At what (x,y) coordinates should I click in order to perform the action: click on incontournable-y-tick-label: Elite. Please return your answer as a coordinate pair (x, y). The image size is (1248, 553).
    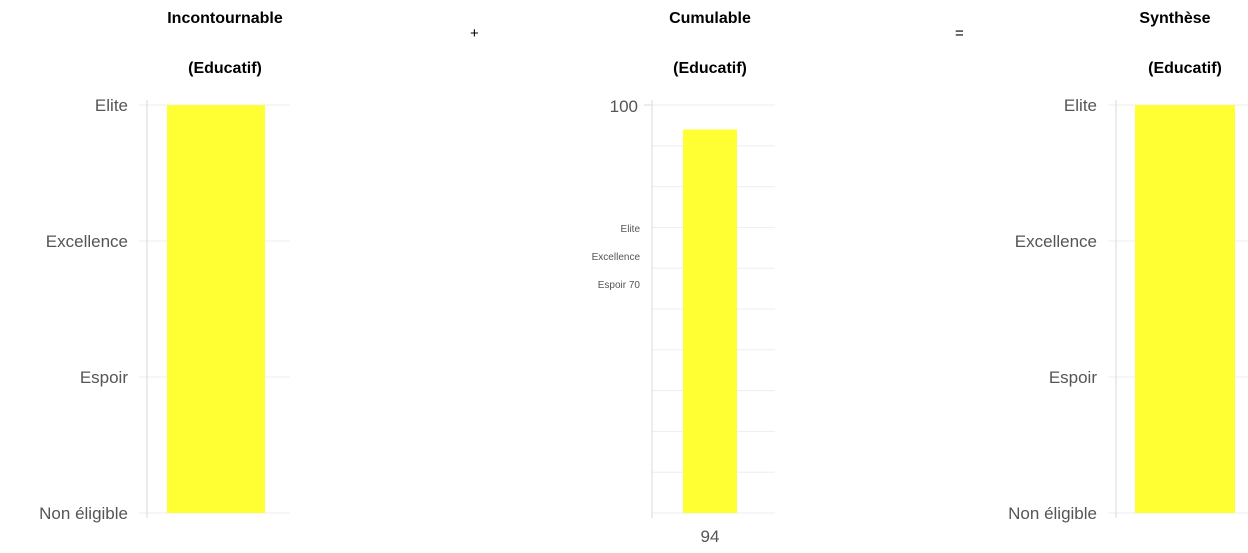
    Looking at the image, I should click on (111, 105).